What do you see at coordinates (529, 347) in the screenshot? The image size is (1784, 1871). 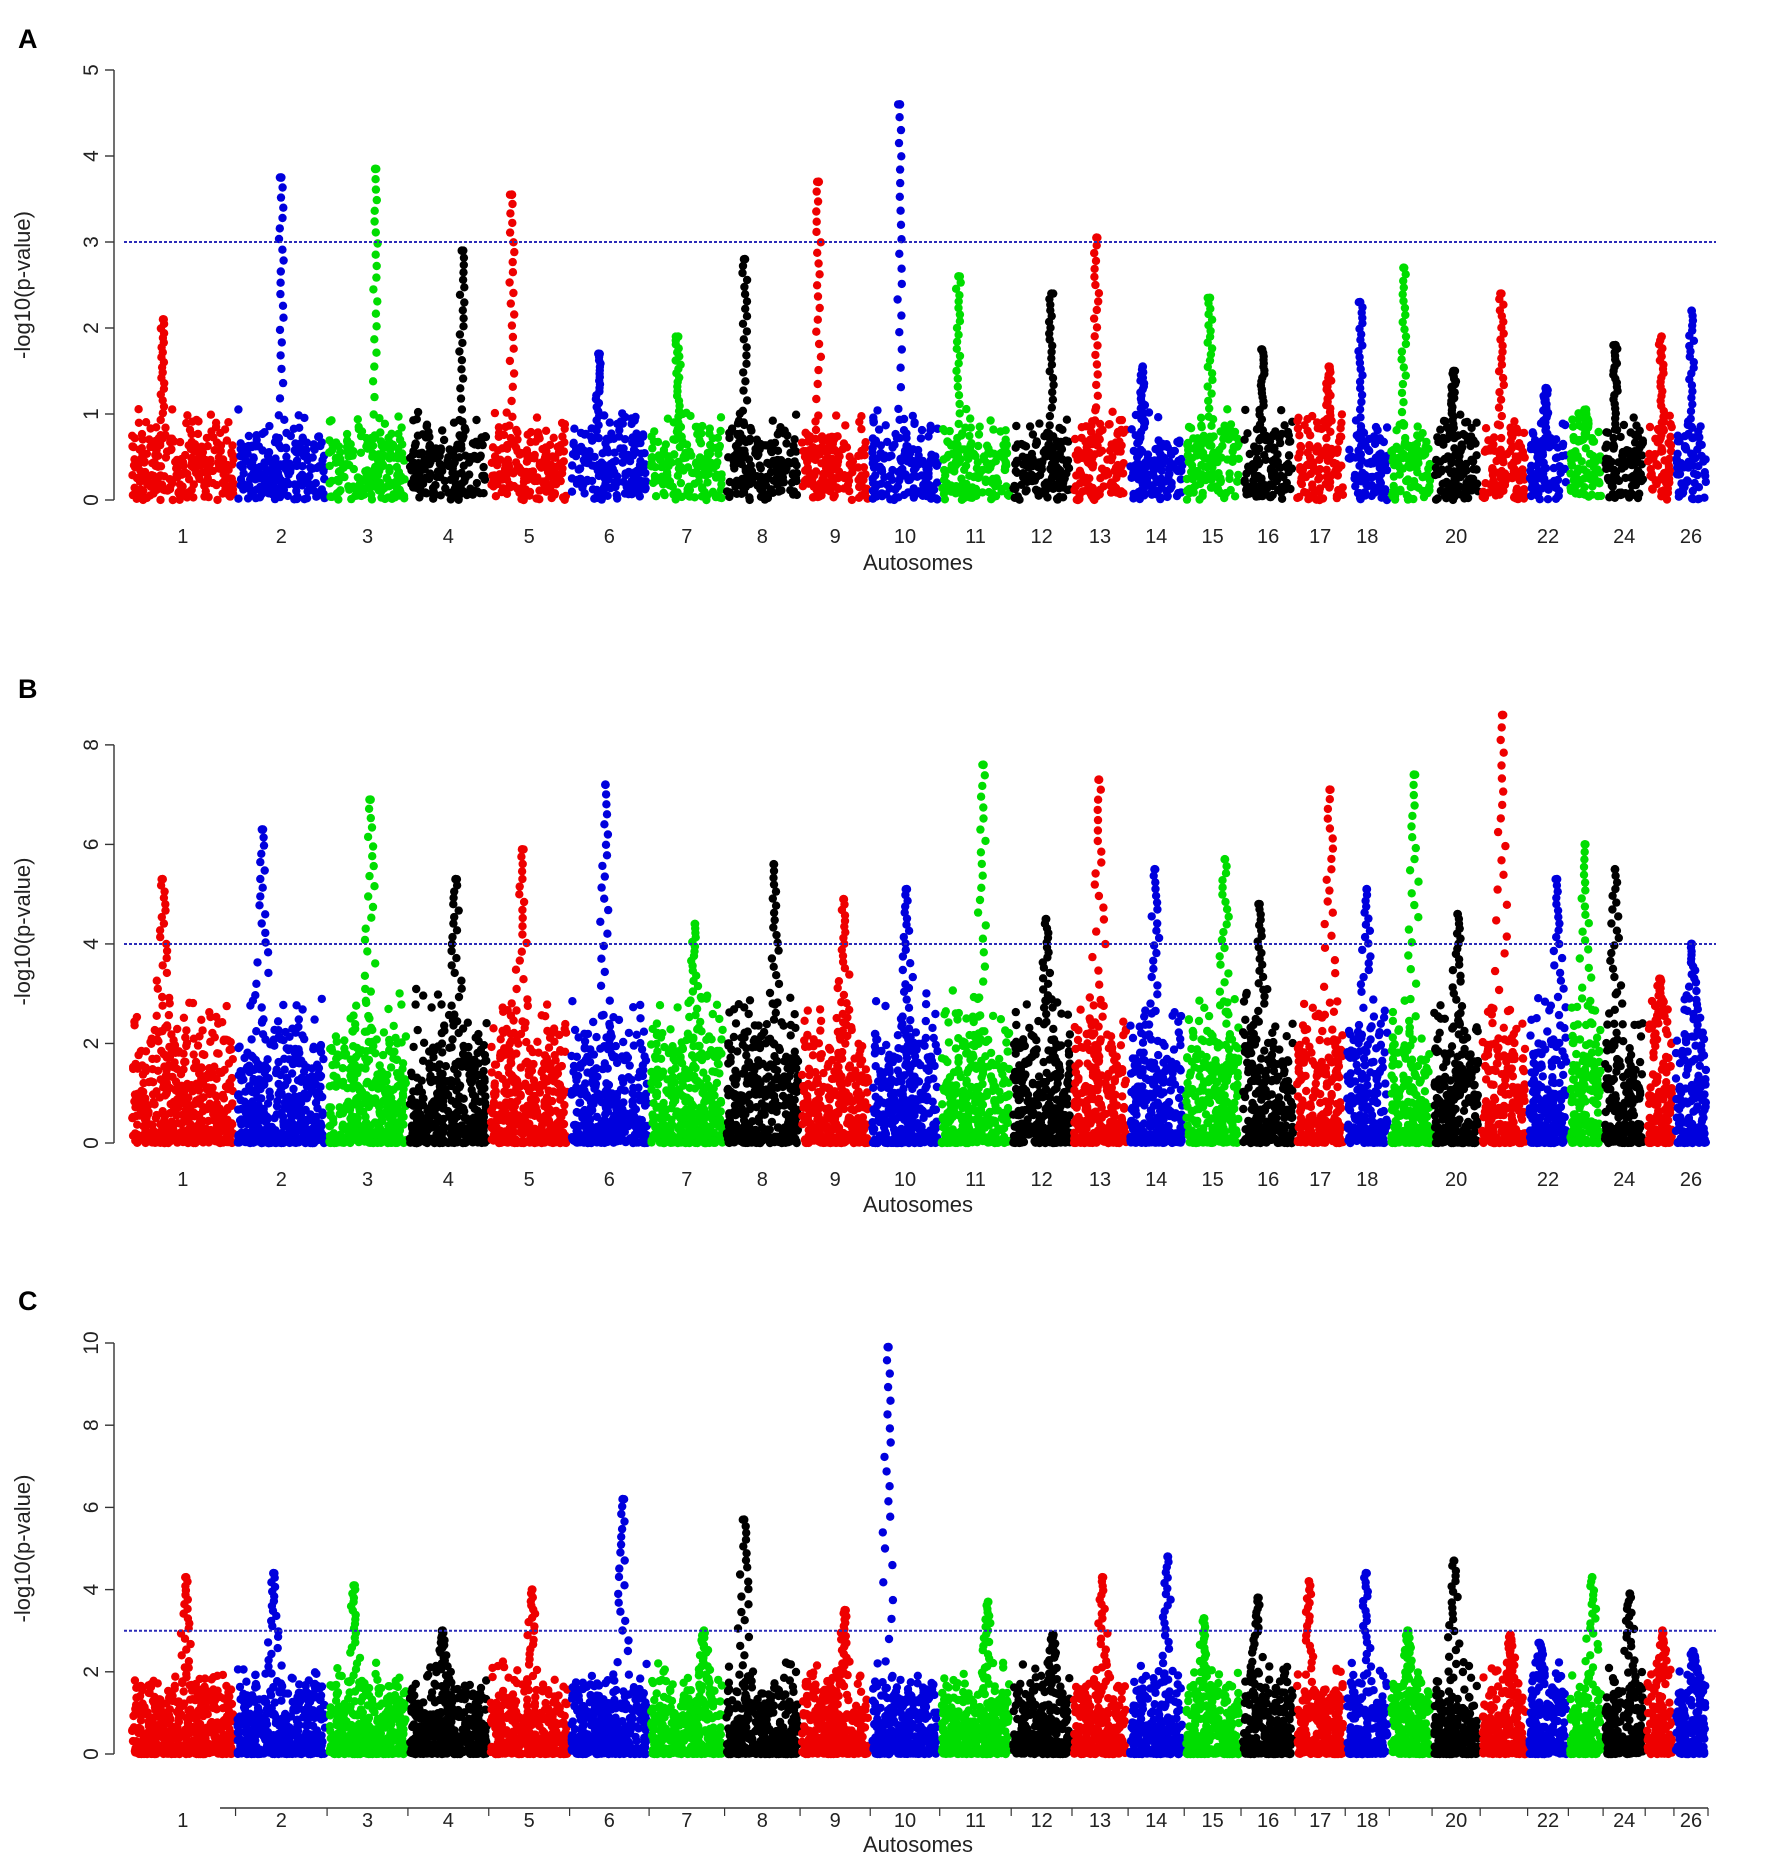 I see `chromosome-5-points` at bounding box center [529, 347].